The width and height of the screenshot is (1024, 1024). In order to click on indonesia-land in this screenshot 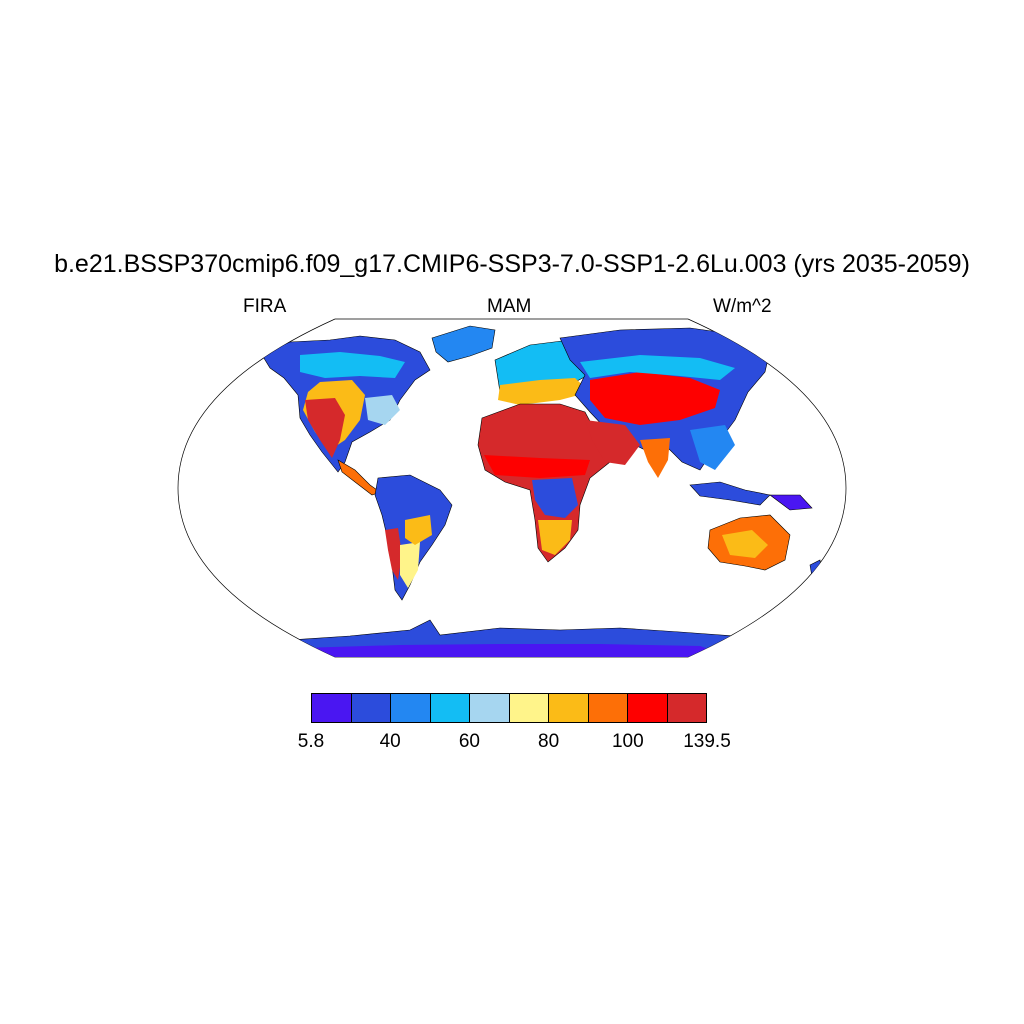, I will do `click(730, 493)`.